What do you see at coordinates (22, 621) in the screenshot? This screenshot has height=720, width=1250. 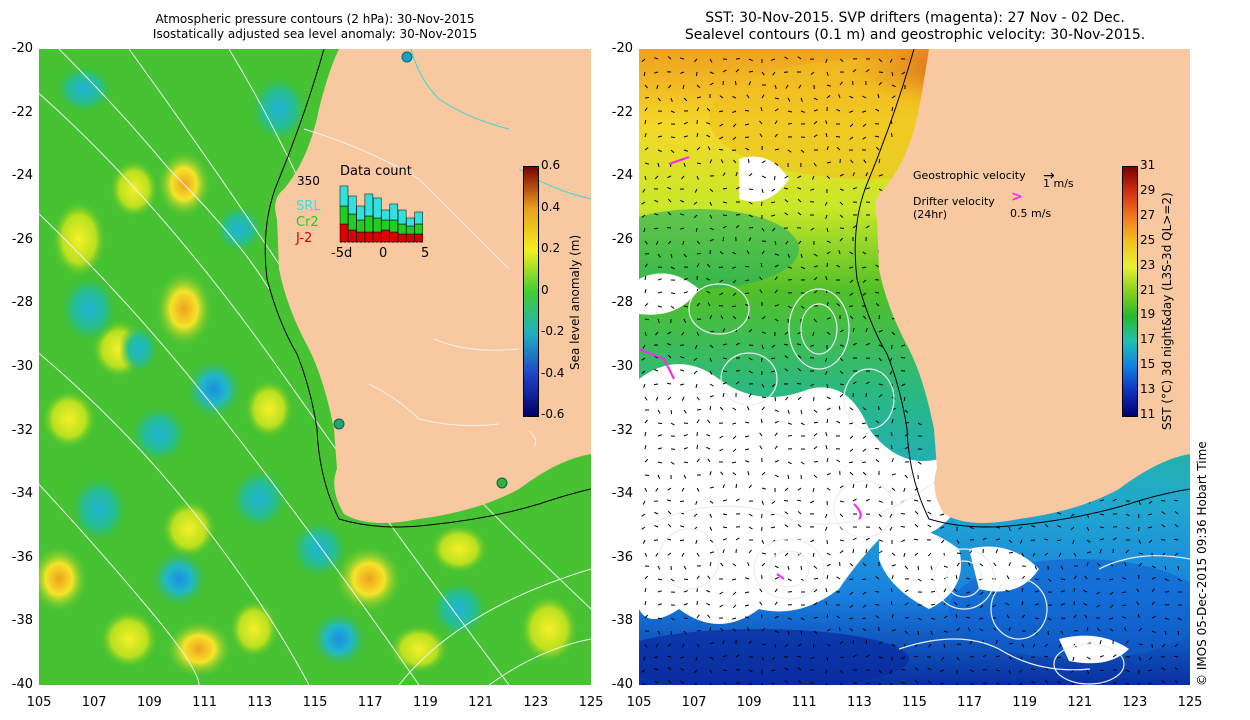 I see `y-axis-tick: -38` at bounding box center [22, 621].